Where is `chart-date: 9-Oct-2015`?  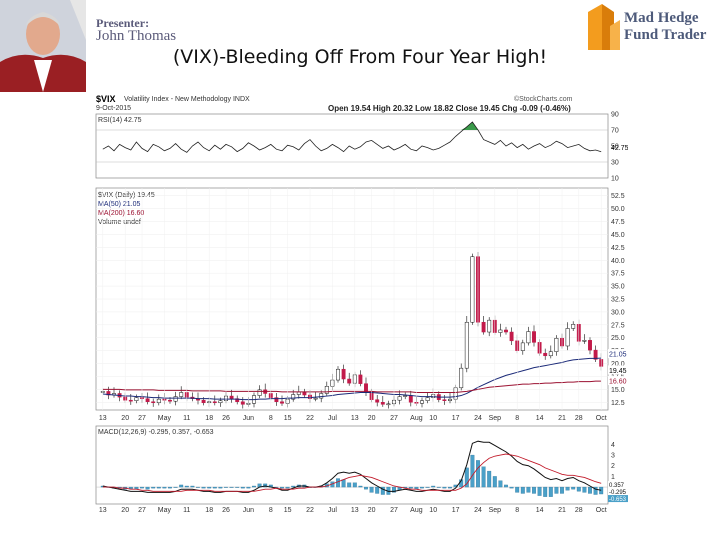
chart-date: 9-Oct-2015 is located at coordinates (113, 108).